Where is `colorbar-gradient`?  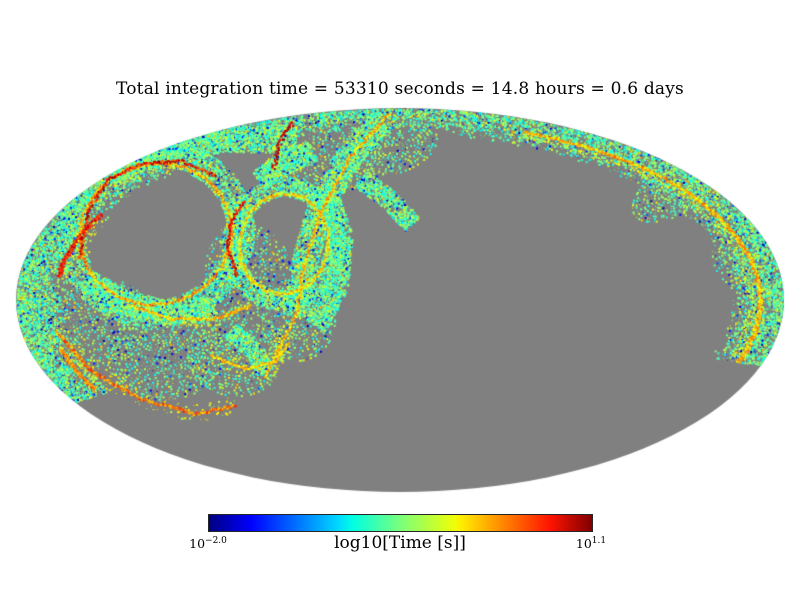
colorbar-gradient is located at coordinates (400, 523).